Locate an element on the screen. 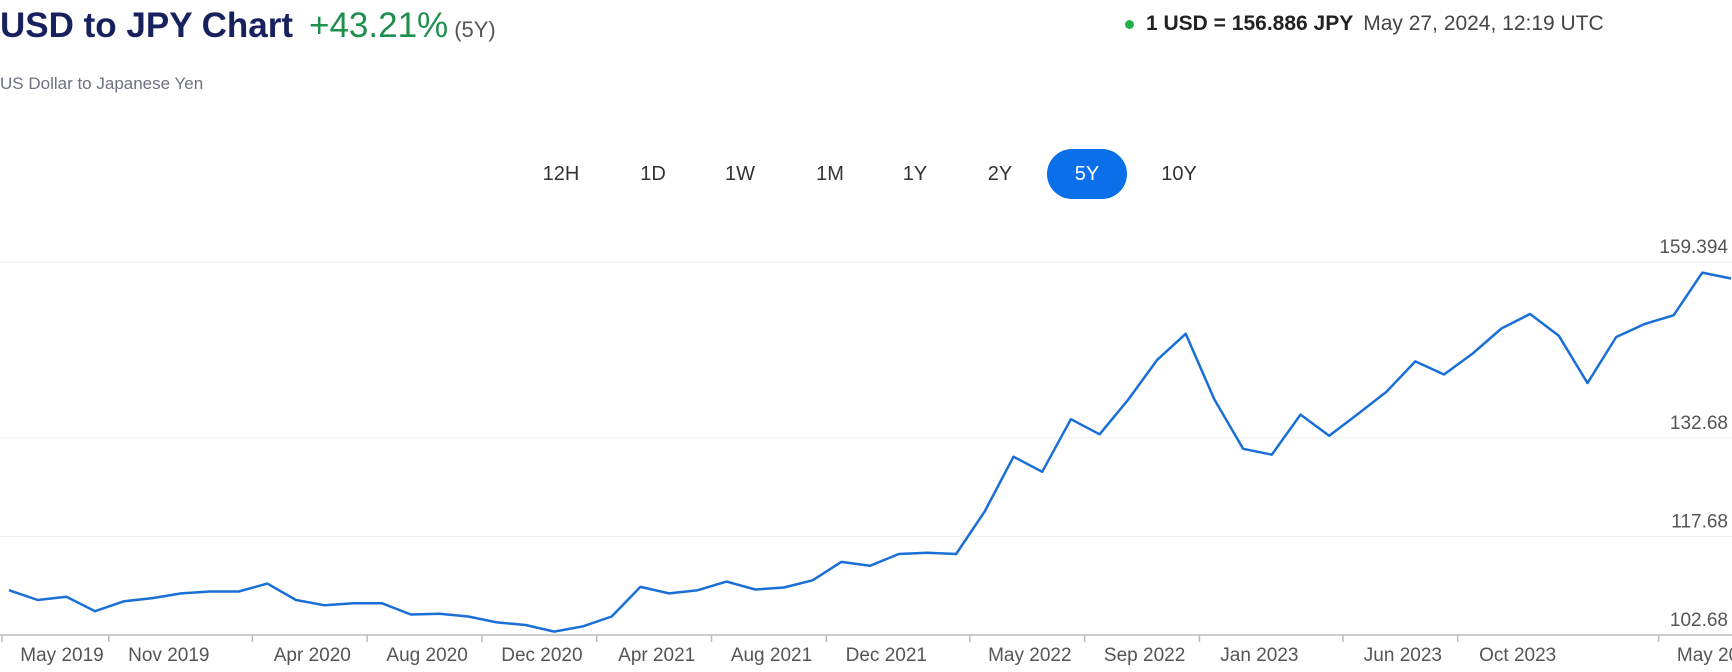 Image resolution: width=1732 pixels, height=672 pixels. x-tick-label: Aug 2021 is located at coordinates (771, 655).